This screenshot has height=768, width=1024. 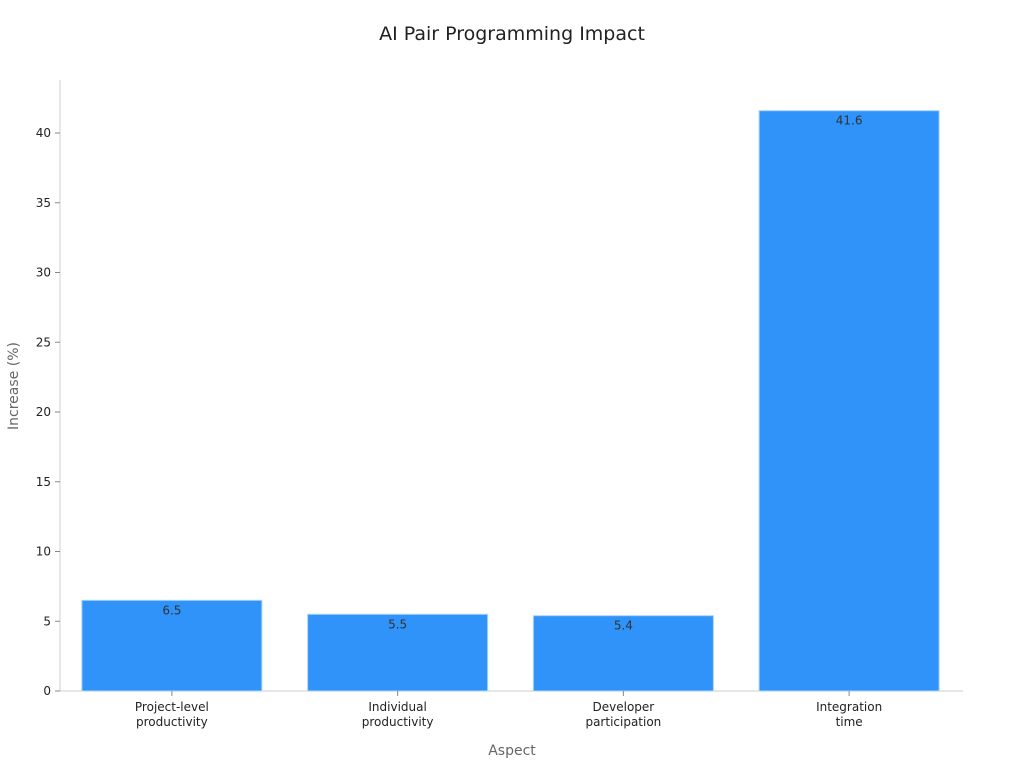 I want to click on y-axis-label: Increase (%), so click(x=14, y=386).